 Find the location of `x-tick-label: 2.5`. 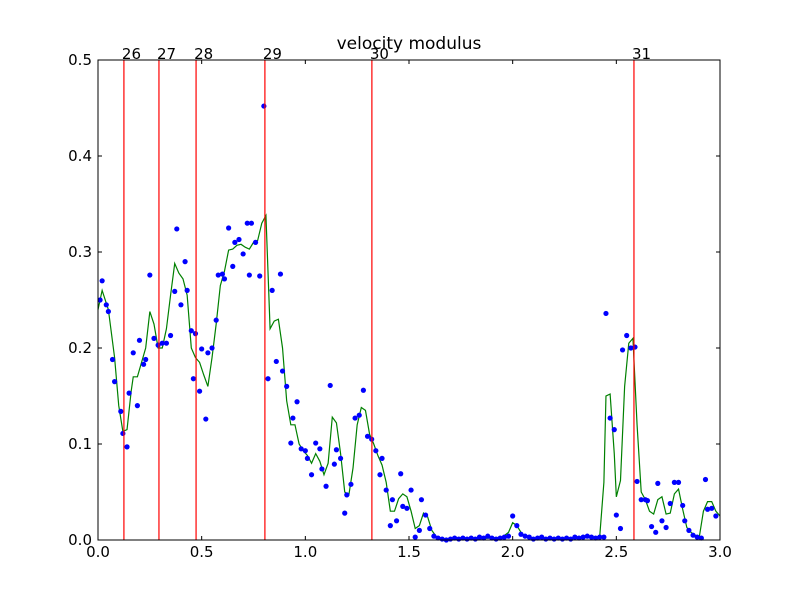

x-tick-label: 2.5 is located at coordinates (616, 552).